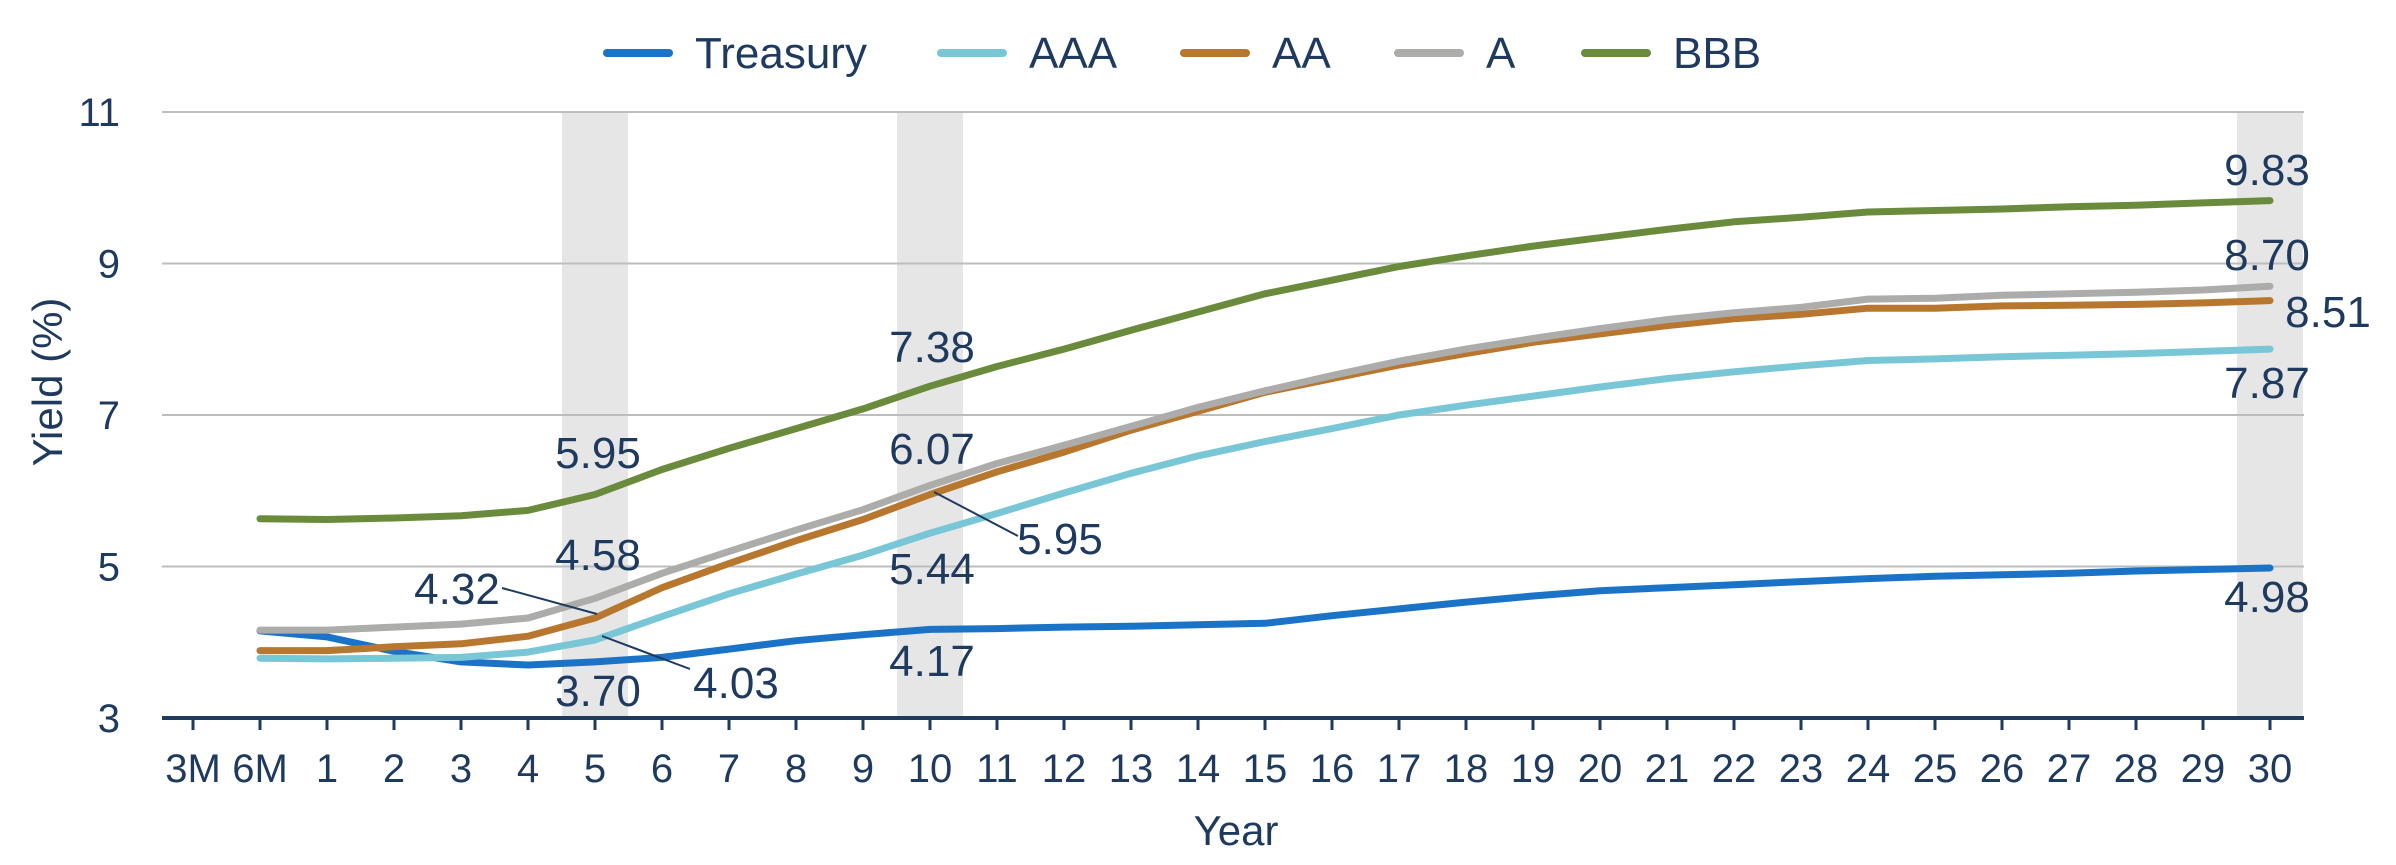  I want to click on x-tick-label: 11, so click(997, 769).